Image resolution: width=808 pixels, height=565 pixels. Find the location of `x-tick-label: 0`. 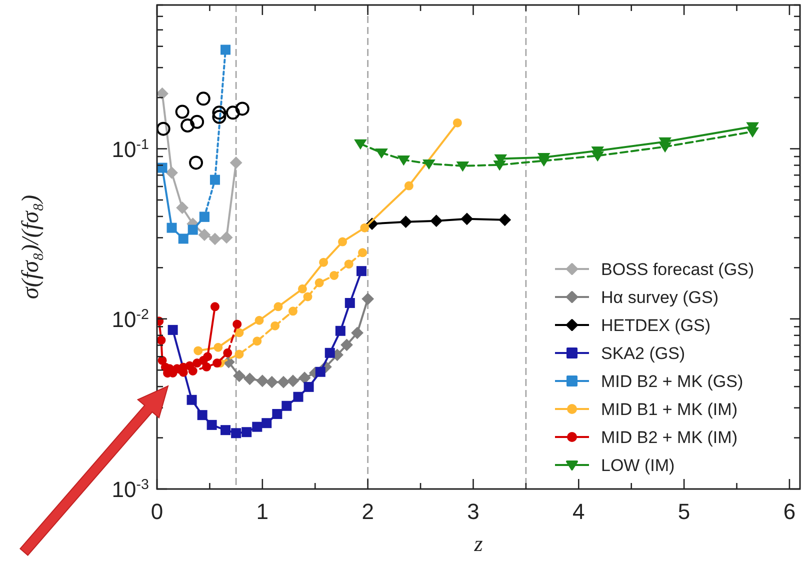

x-tick-label: 0 is located at coordinates (157, 511).